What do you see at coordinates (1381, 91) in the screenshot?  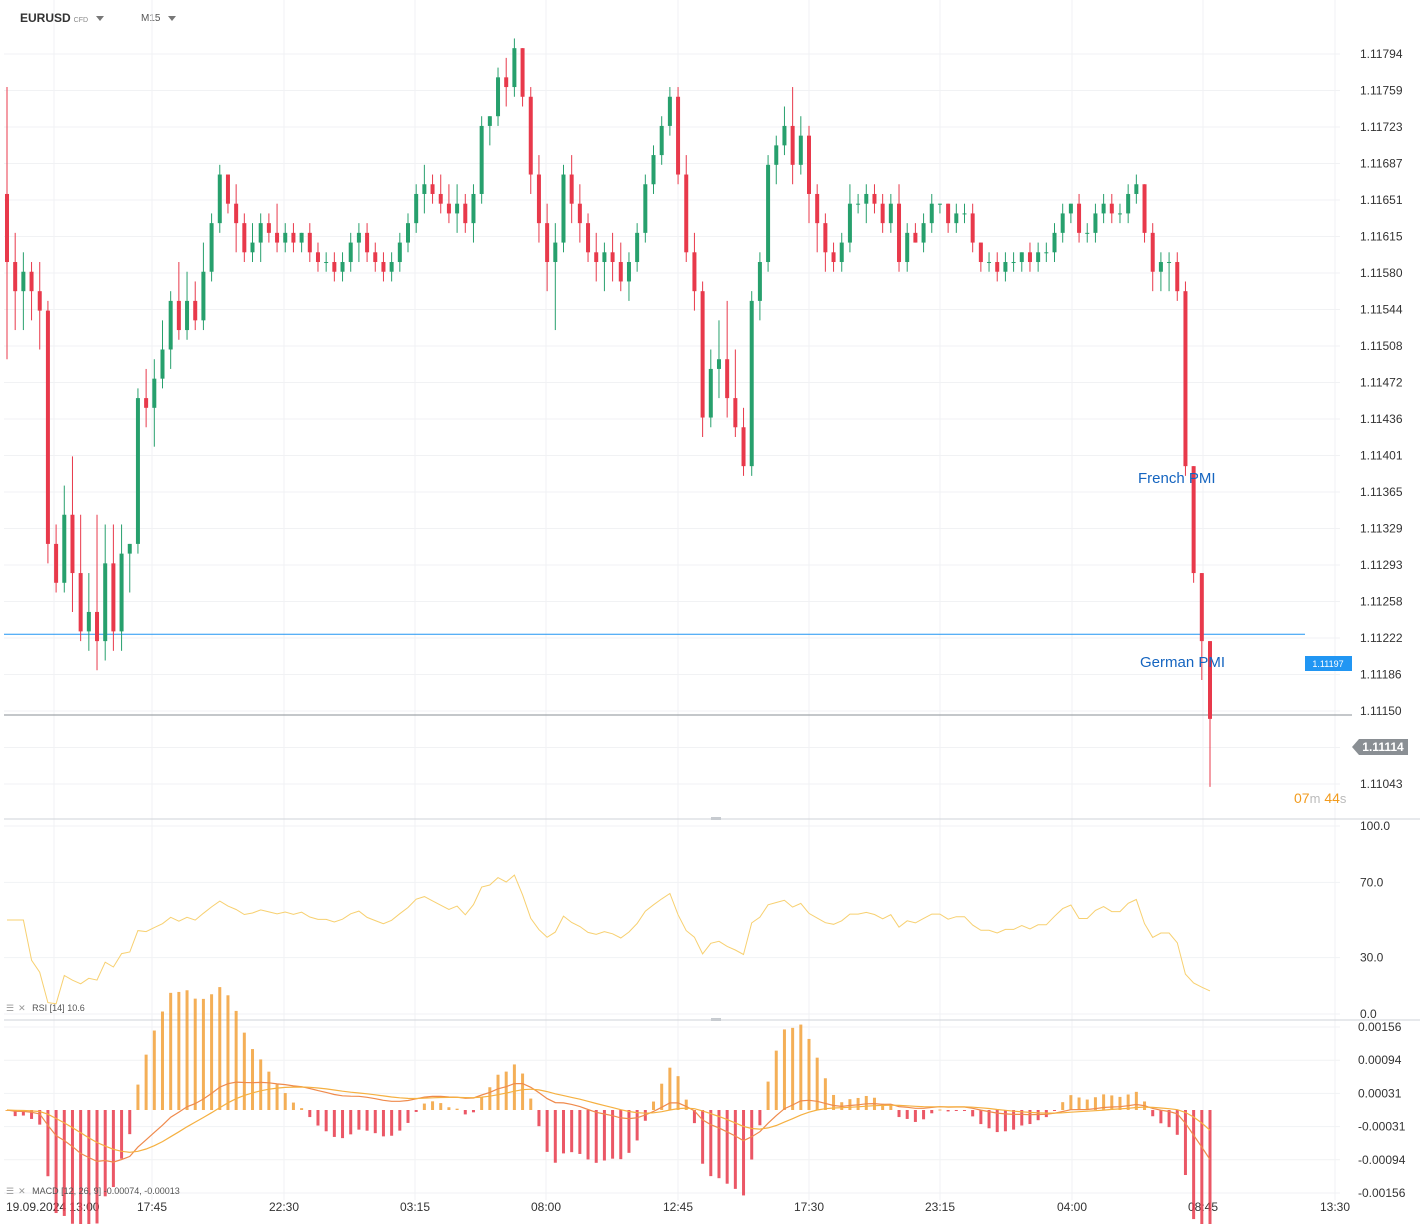 I see `price-tick-label: 1.11759` at bounding box center [1381, 91].